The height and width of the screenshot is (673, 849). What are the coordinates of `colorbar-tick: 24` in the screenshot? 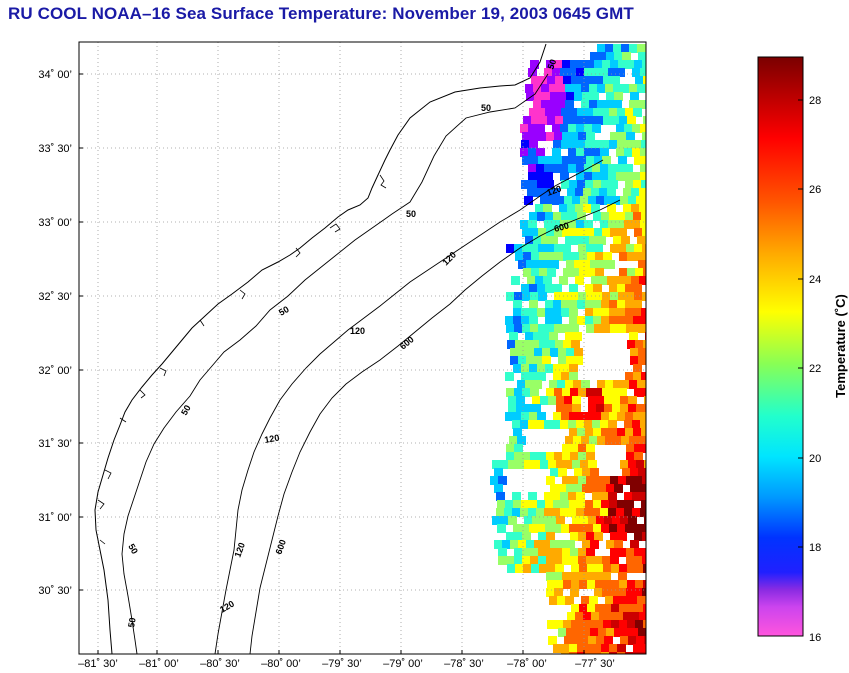 It's located at (815, 280).